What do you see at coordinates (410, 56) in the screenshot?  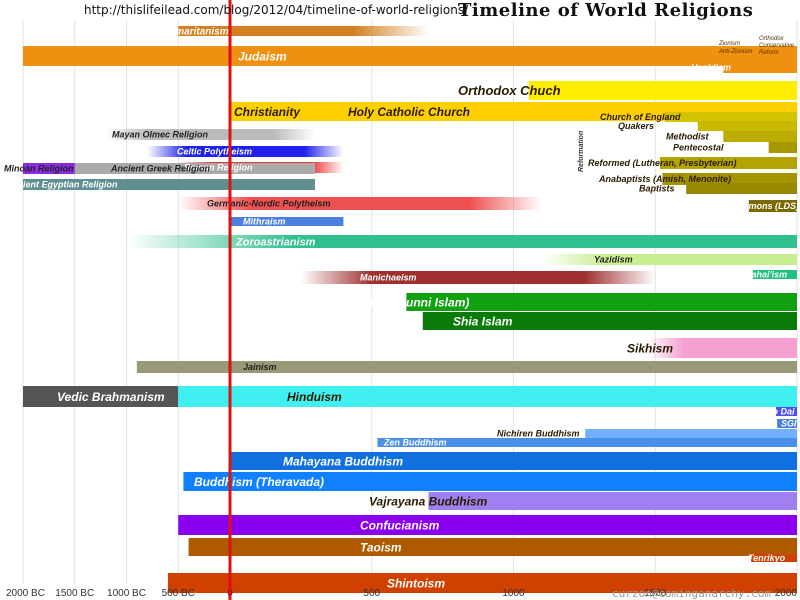 I see `bar-judaism` at bounding box center [410, 56].